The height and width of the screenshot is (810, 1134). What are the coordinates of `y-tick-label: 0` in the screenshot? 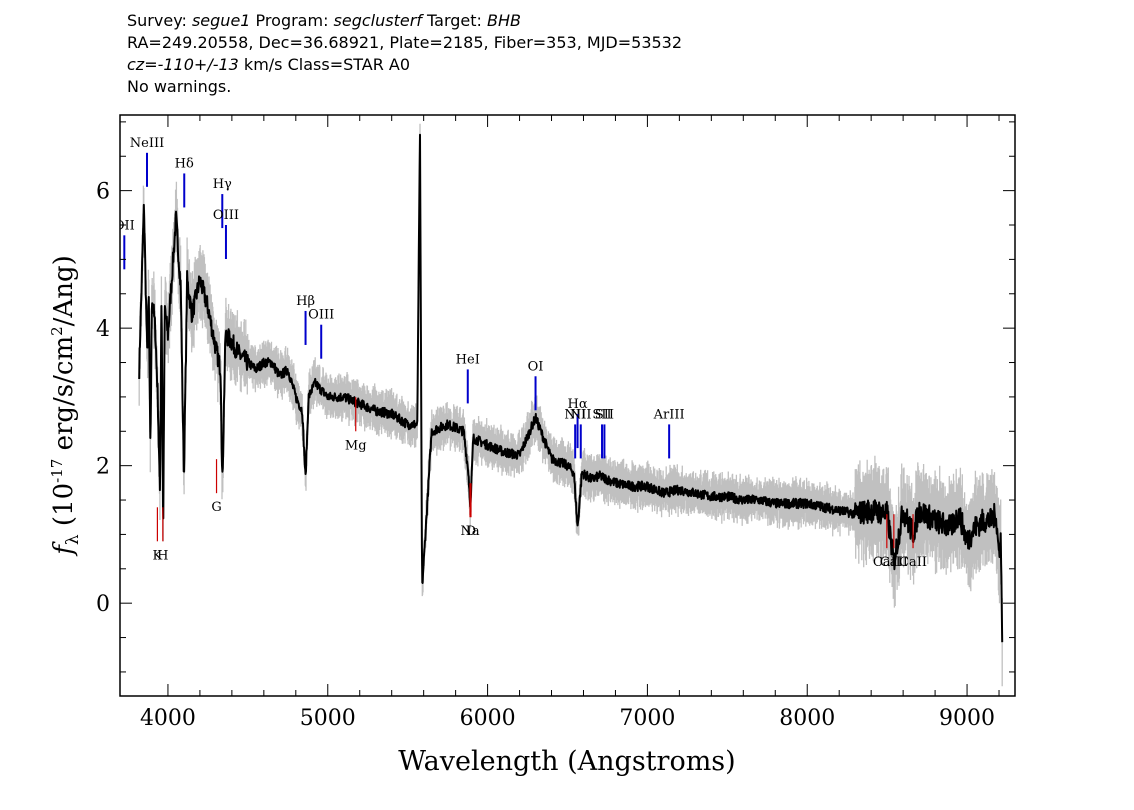 It's located at (103, 604).